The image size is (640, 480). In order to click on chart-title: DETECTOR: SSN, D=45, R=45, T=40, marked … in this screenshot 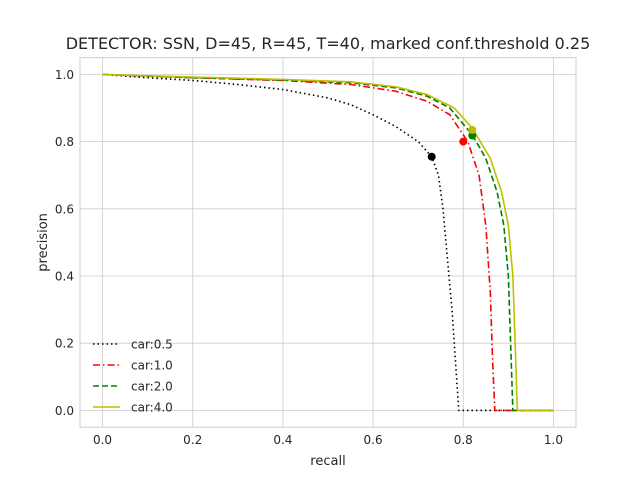, I will do `click(328, 43)`.